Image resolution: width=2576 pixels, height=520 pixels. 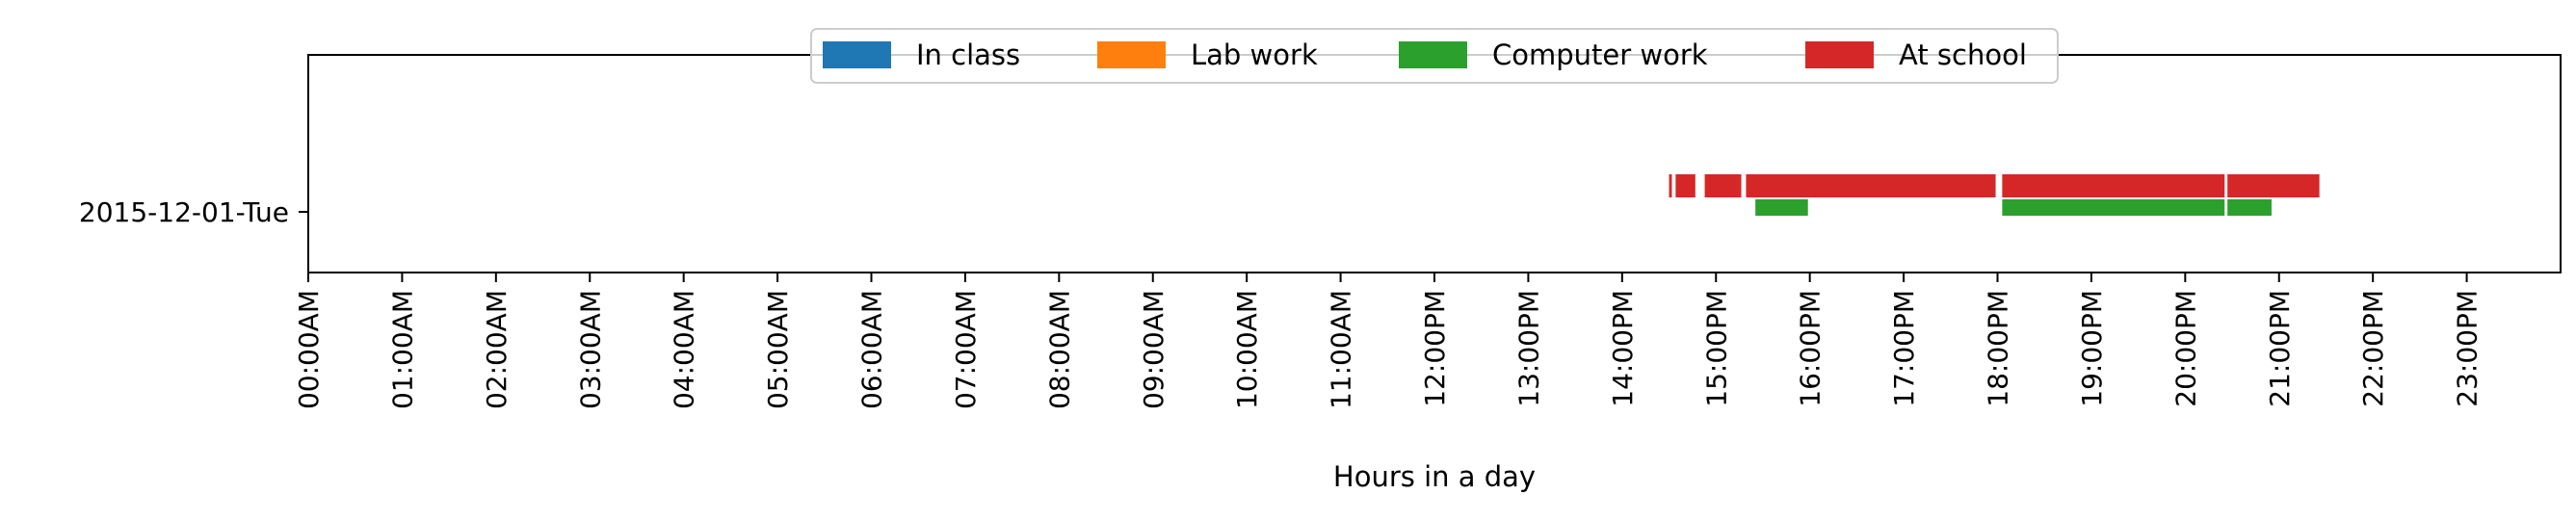 What do you see at coordinates (966, 349) in the screenshot?
I see `x-tick-label: 07:00AM` at bounding box center [966, 349].